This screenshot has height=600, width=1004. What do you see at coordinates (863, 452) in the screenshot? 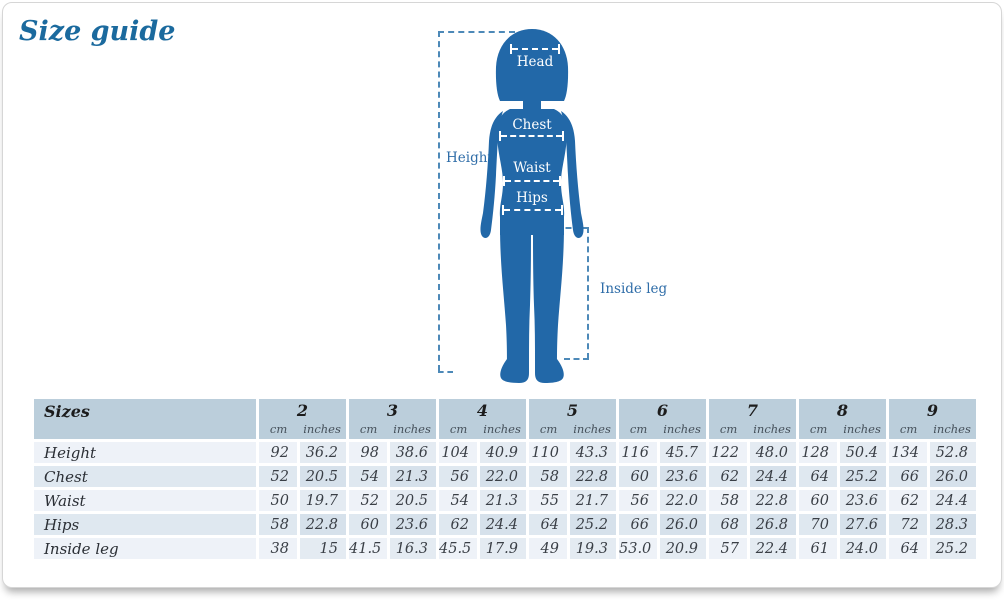
I see `cell-inches: 50.4` at bounding box center [863, 452].